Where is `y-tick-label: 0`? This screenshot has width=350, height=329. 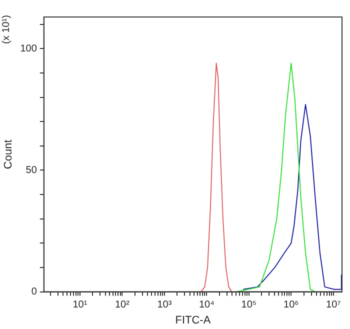
y-tick-label: 0 is located at coordinates (34, 292).